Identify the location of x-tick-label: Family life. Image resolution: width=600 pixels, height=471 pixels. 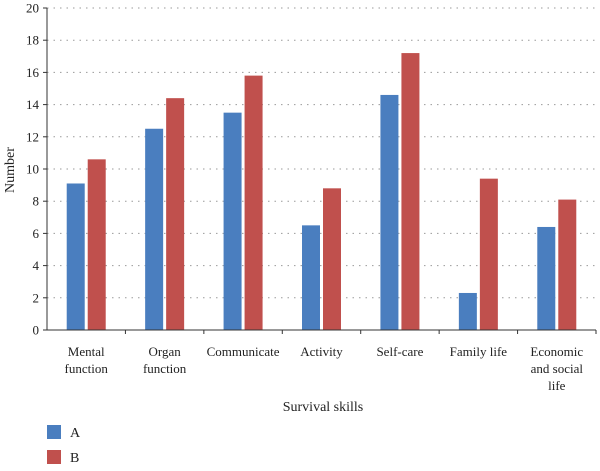
(479, 351).